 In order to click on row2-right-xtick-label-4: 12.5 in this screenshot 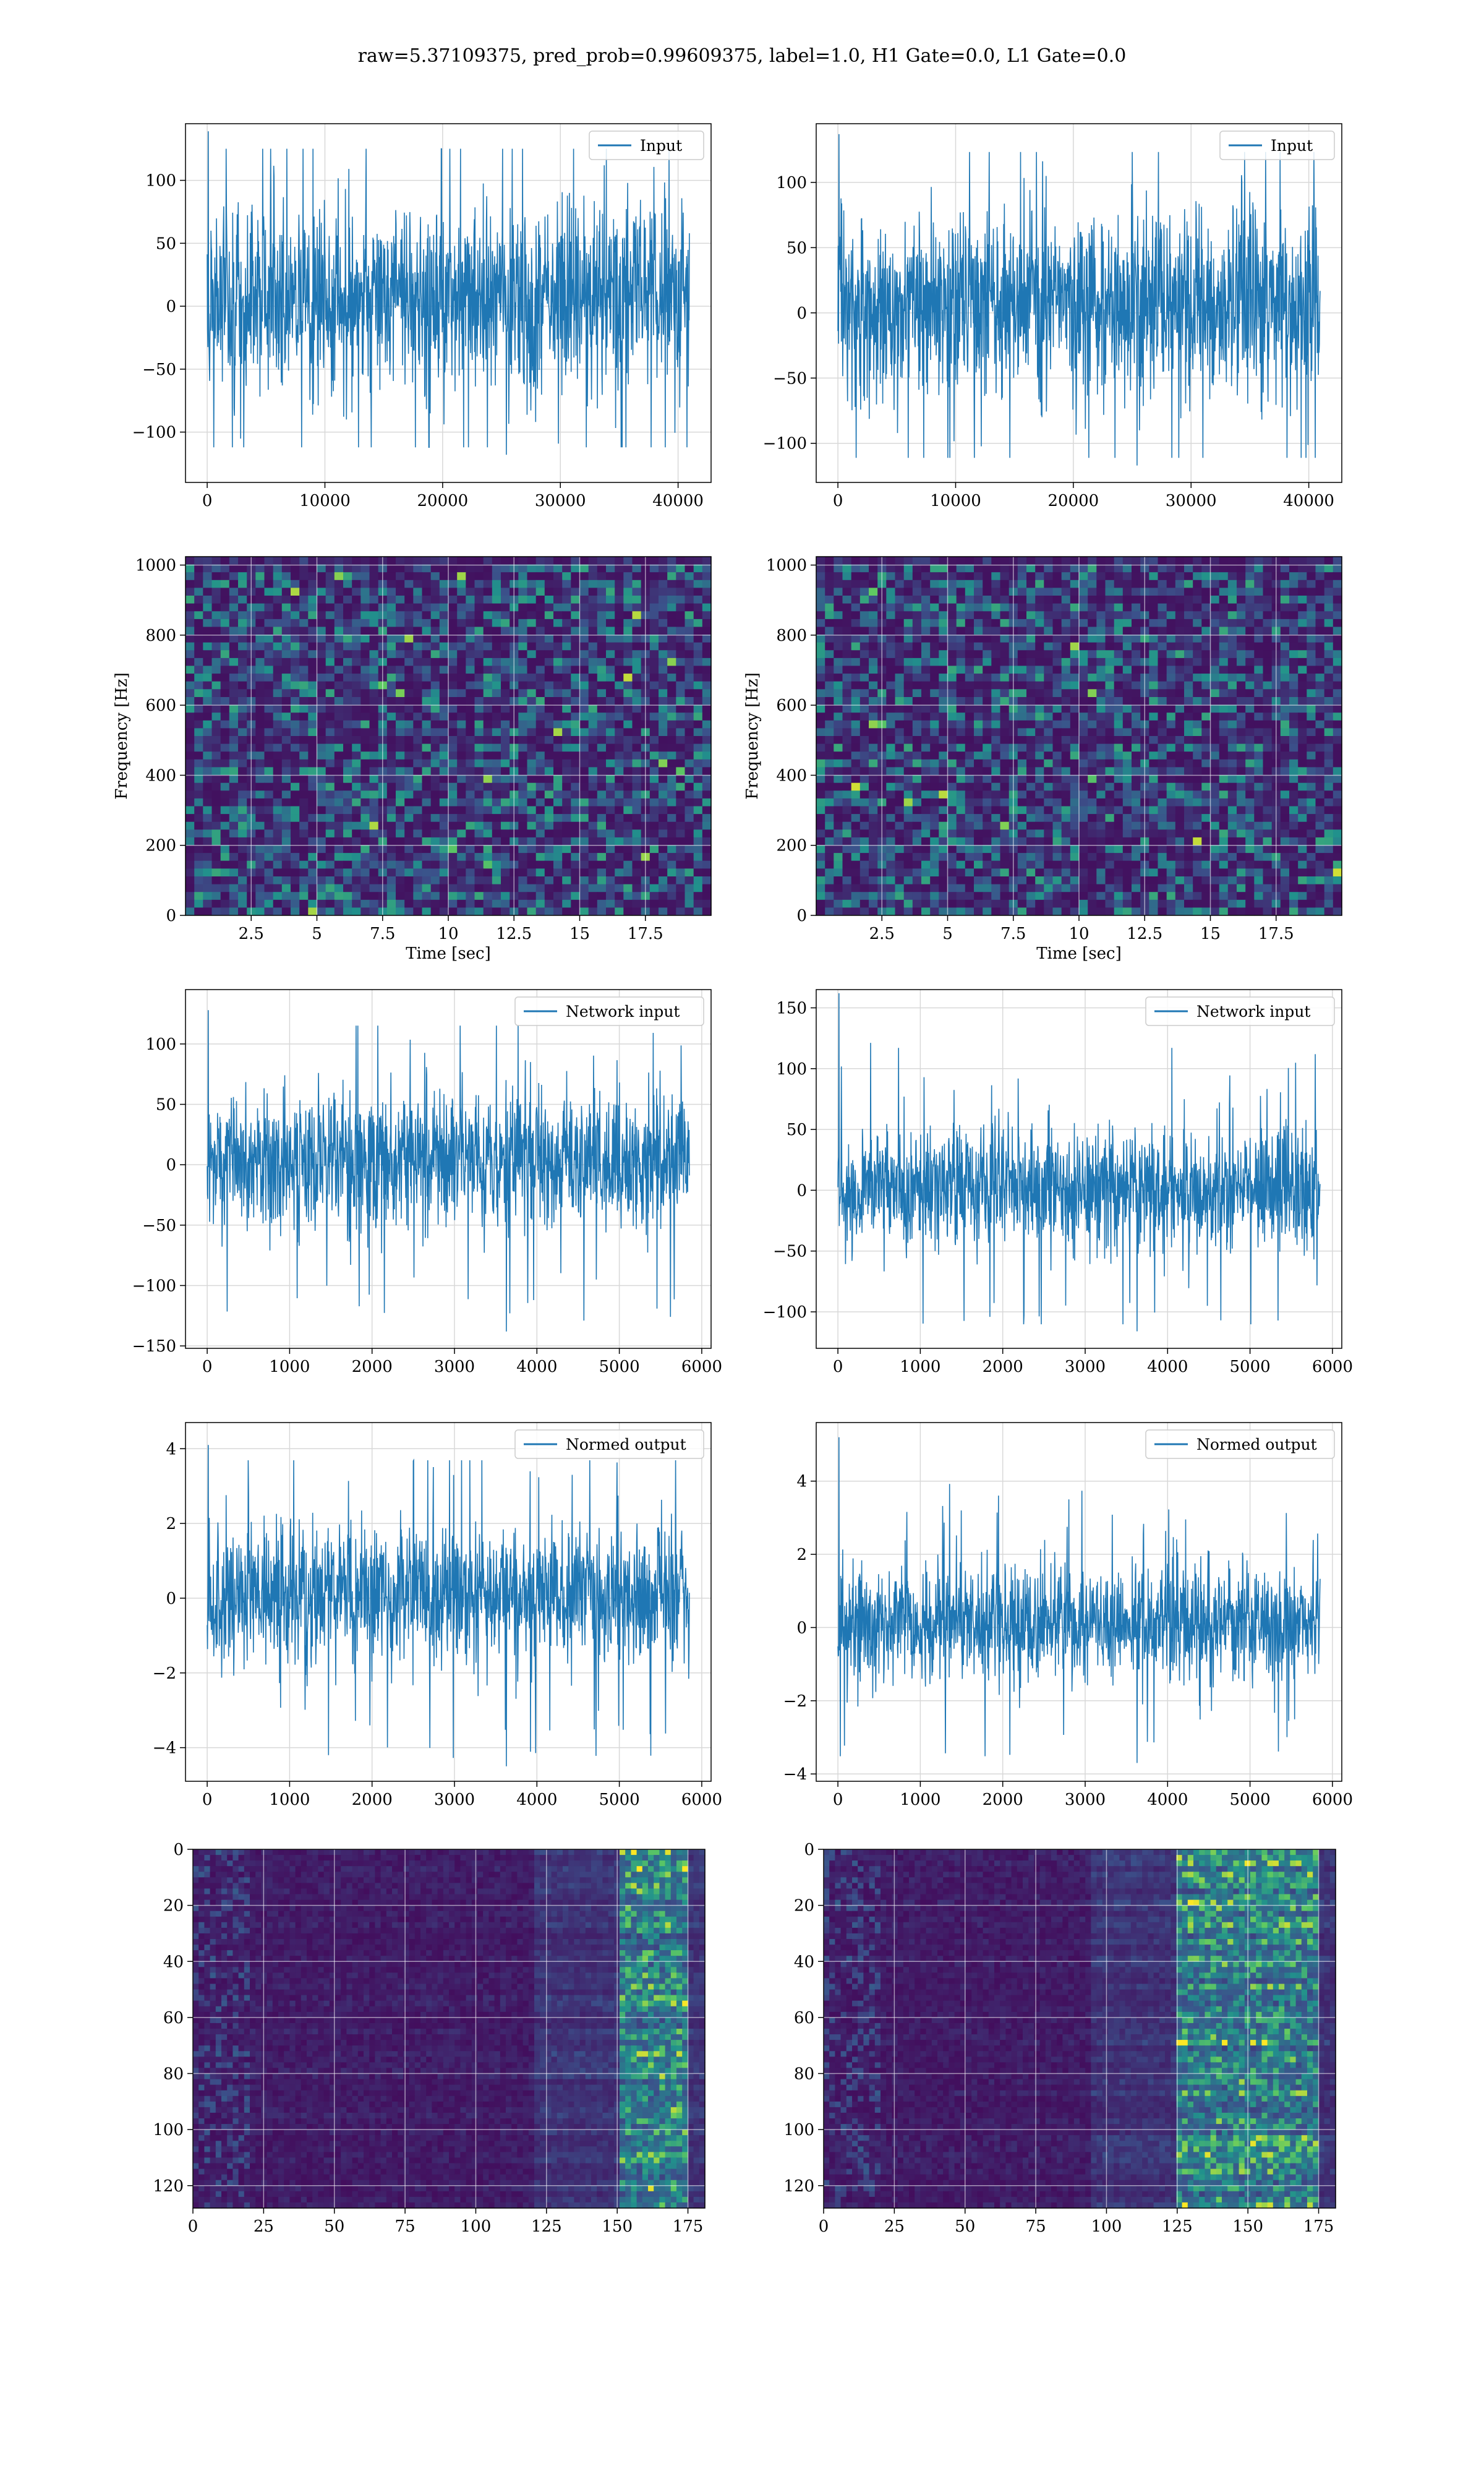, I will do `click(1144, 934)`.